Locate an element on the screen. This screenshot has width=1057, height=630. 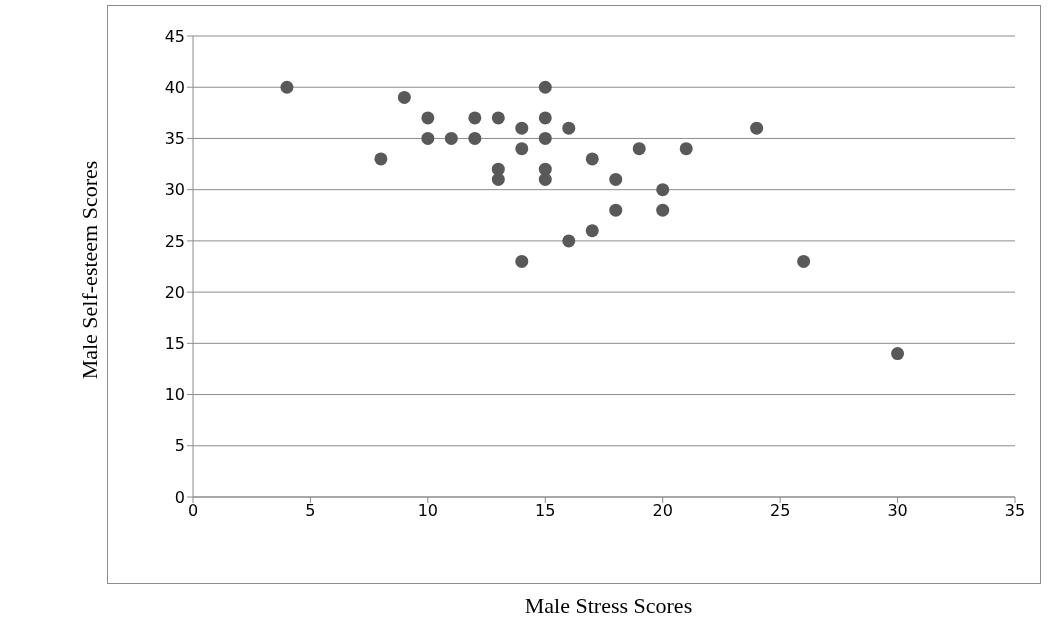
y-tick-label: 5 is located at coordinates (179, 446).